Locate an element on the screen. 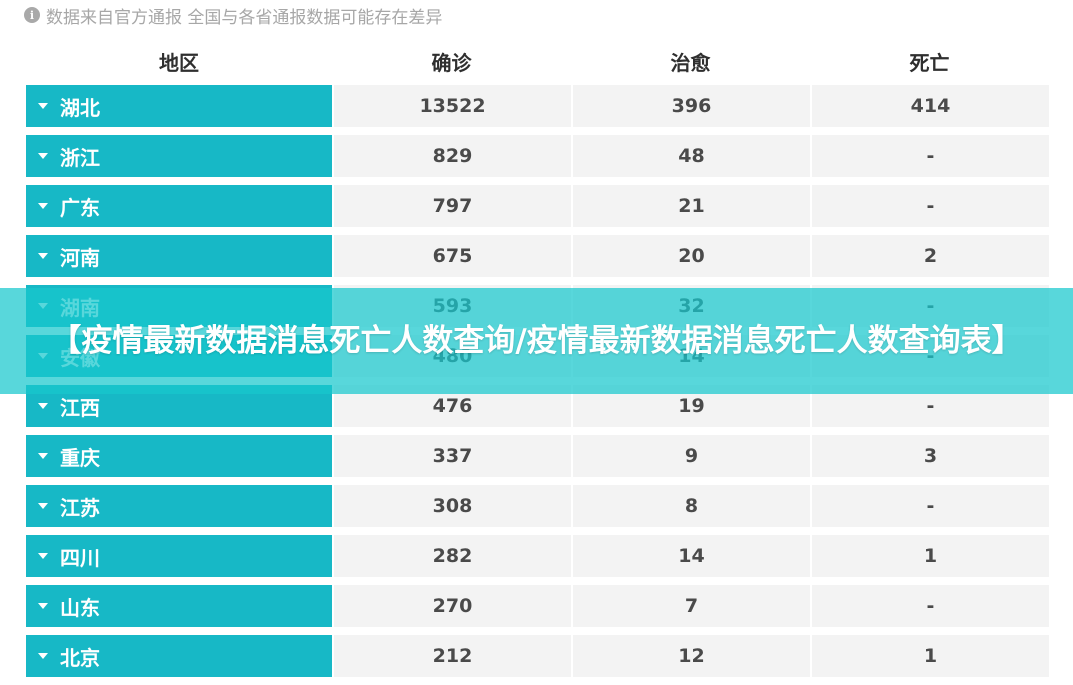 Image resolution: width=1073 pixels, height=685 pixels. data-source-notice: i 数据来自官方通报 全国与各省通报数据可能存在差异 is located at coordinates (233, 16).